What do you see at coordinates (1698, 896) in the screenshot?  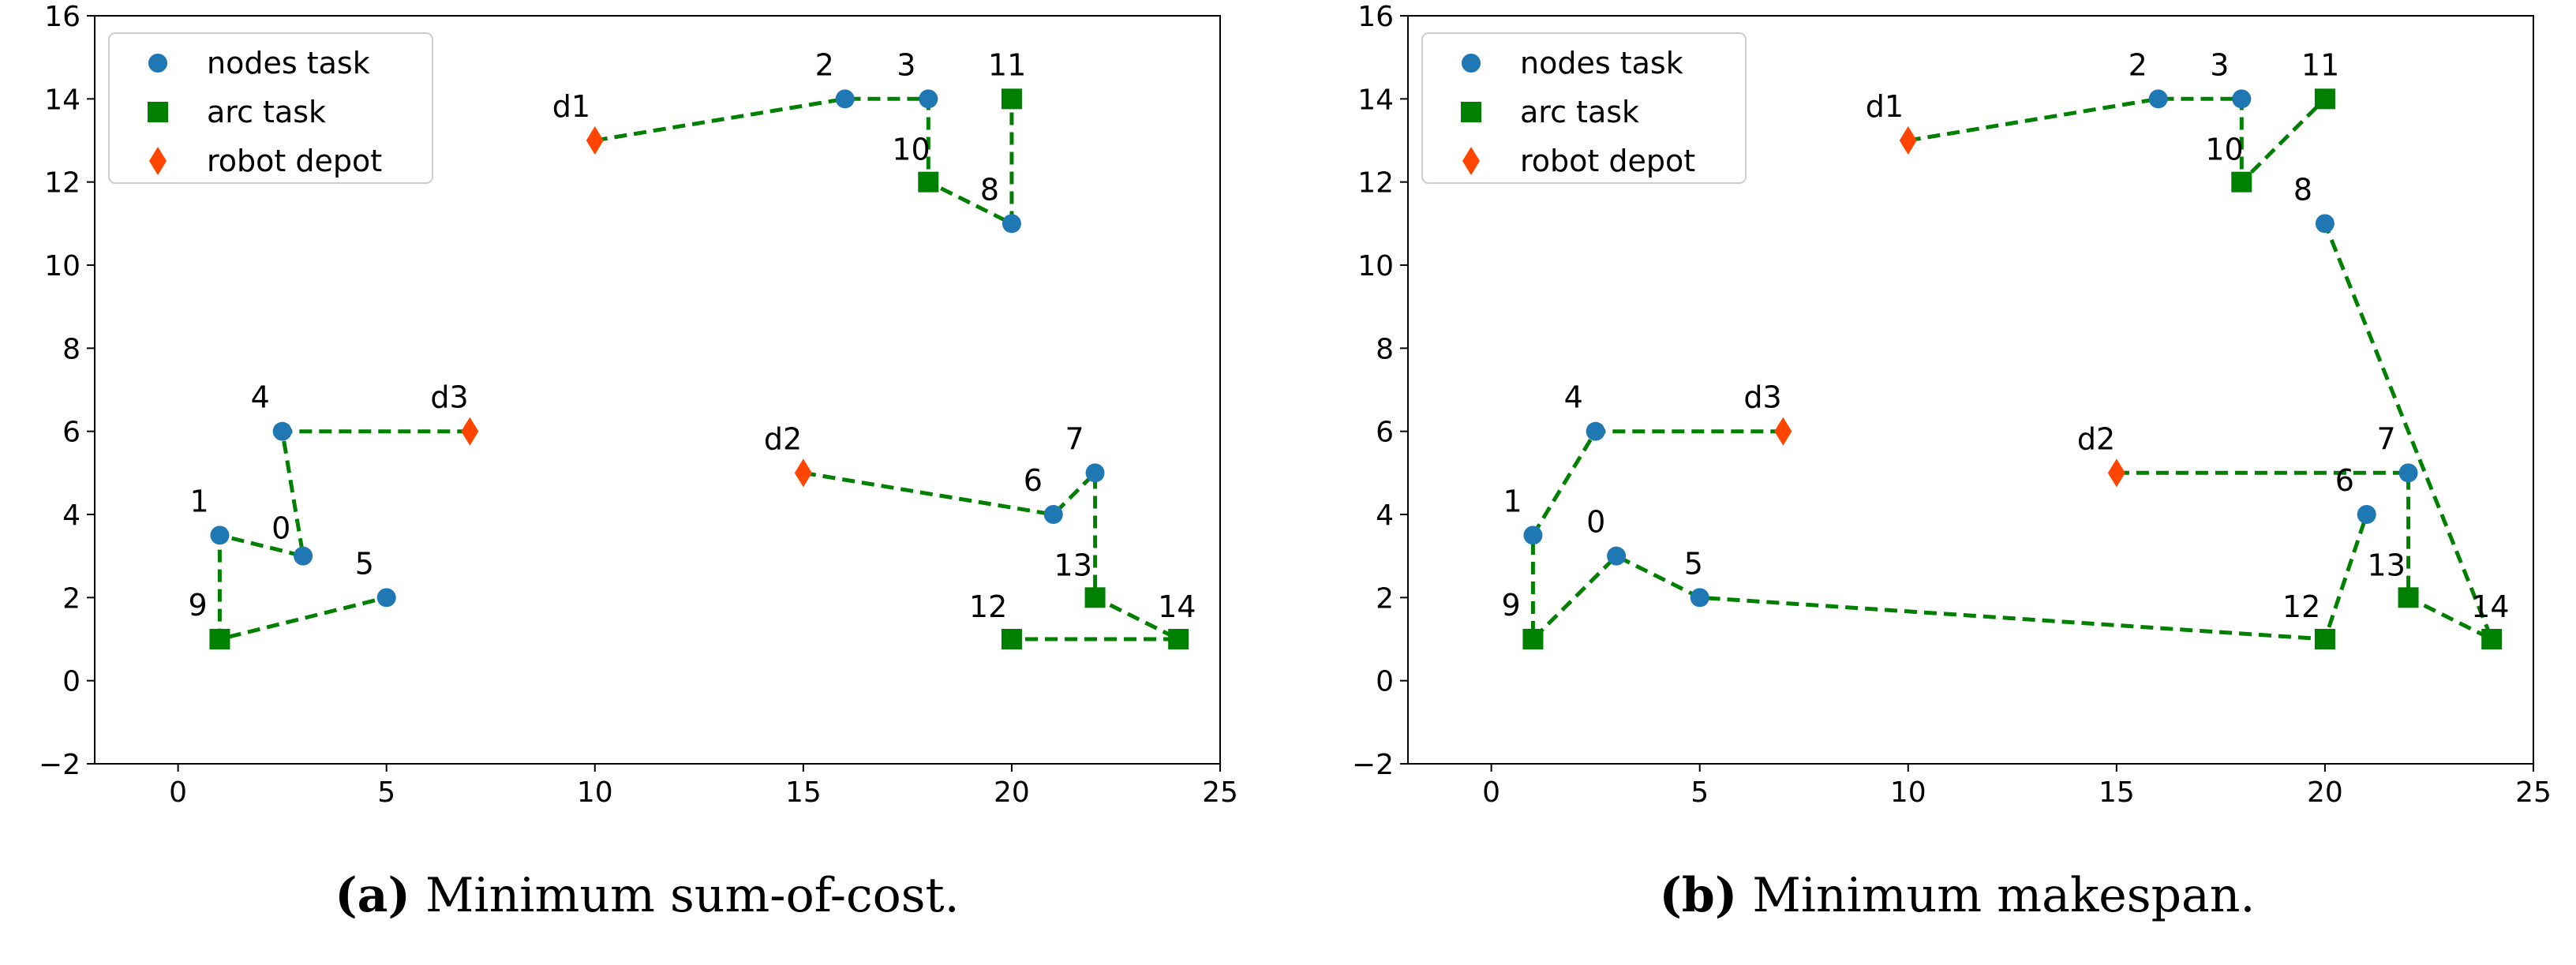 I see `caption-b-letter: (b)` at bounding box center [1698, 896].